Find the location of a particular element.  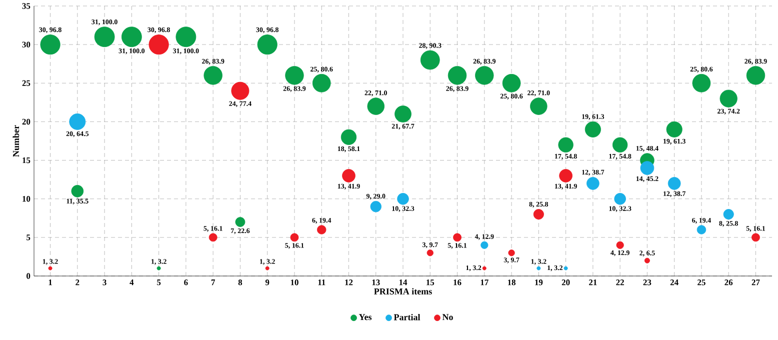

x-tick-label: 1 is located at coordinates (50, 283).